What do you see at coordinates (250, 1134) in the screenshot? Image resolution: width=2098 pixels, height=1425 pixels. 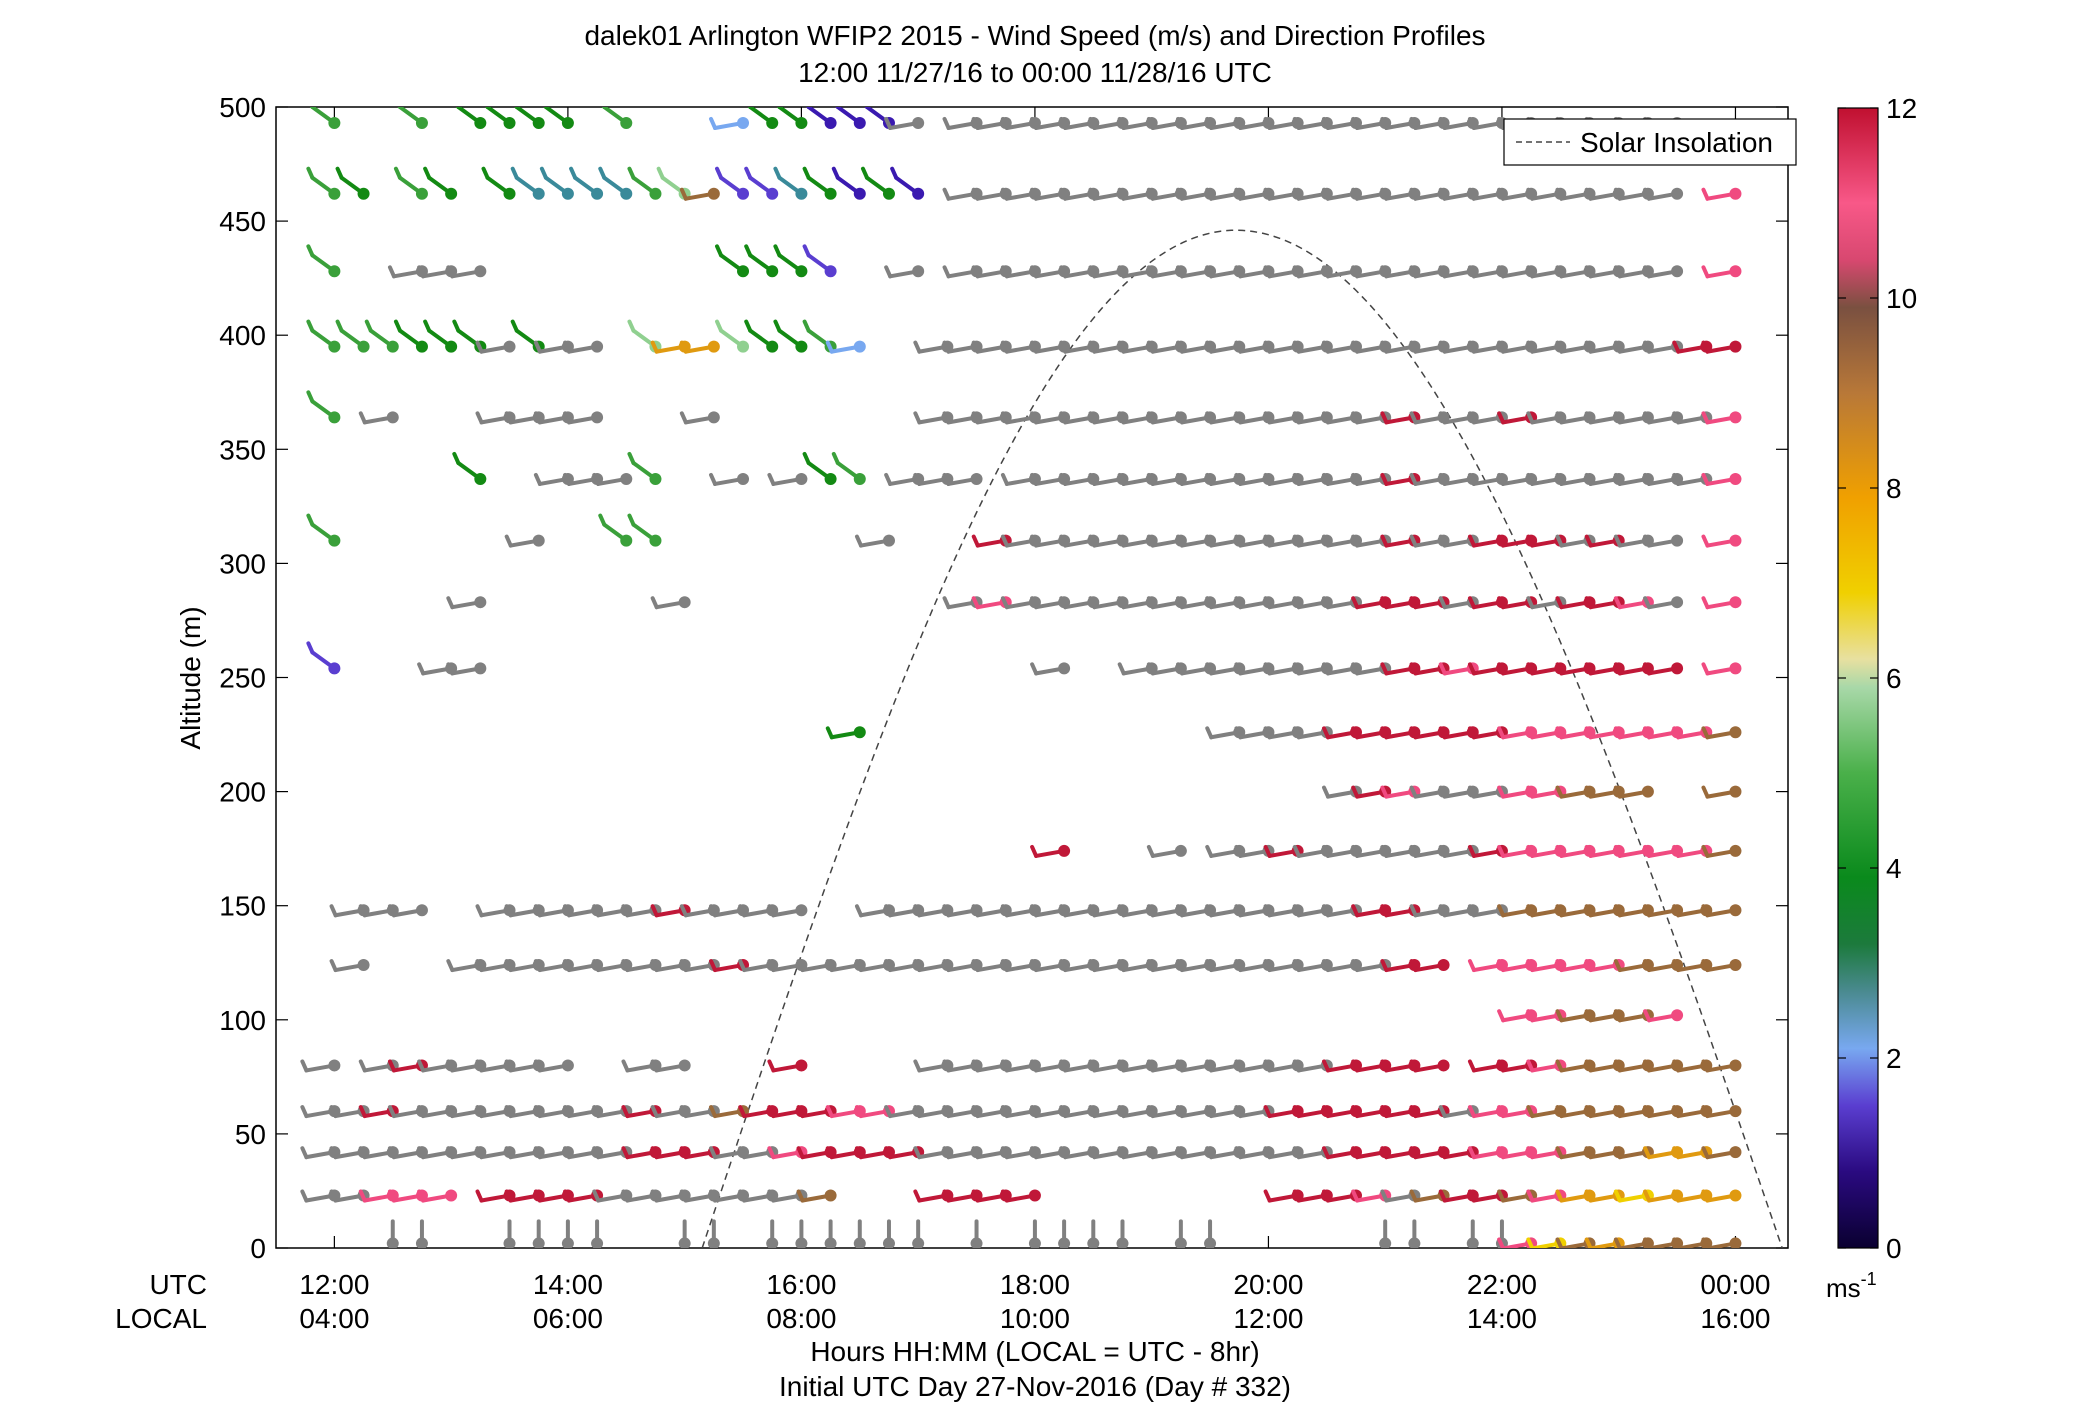 I see `y-tick-label: 50` at bounding box center [250, 1134].